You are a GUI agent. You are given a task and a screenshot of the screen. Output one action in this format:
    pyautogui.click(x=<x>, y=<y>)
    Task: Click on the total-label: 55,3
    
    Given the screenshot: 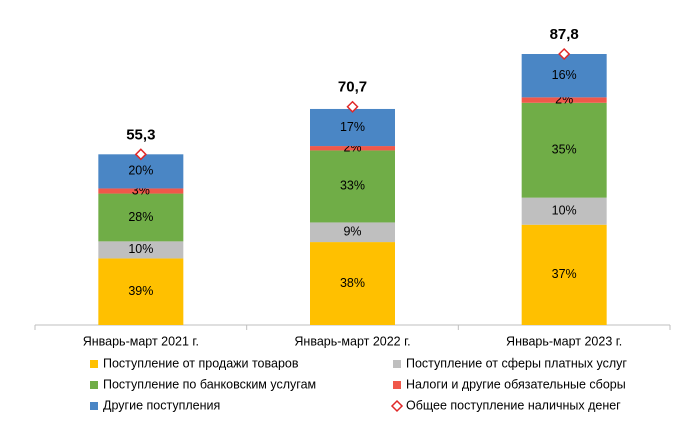 What is the action you would take?
    pyautogui.click(x=140, y=134)
    